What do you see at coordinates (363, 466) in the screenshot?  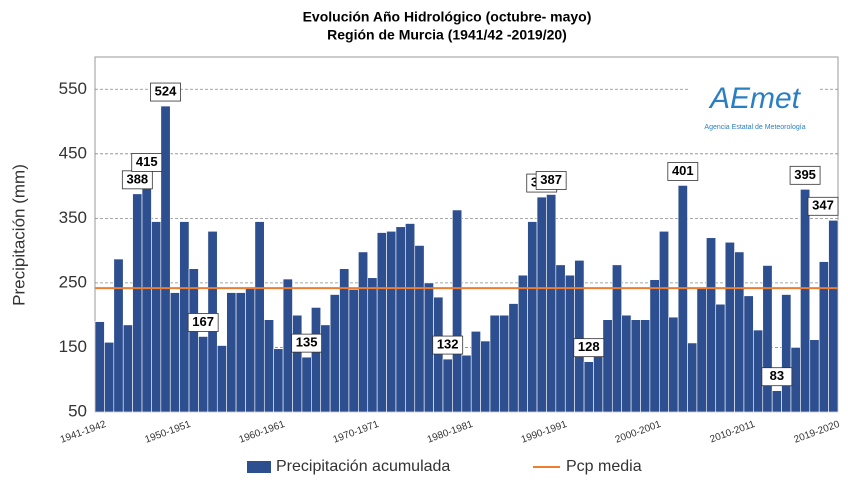 I see `legend-label: Precipitación acumulada` at bounding box center [363, 466].